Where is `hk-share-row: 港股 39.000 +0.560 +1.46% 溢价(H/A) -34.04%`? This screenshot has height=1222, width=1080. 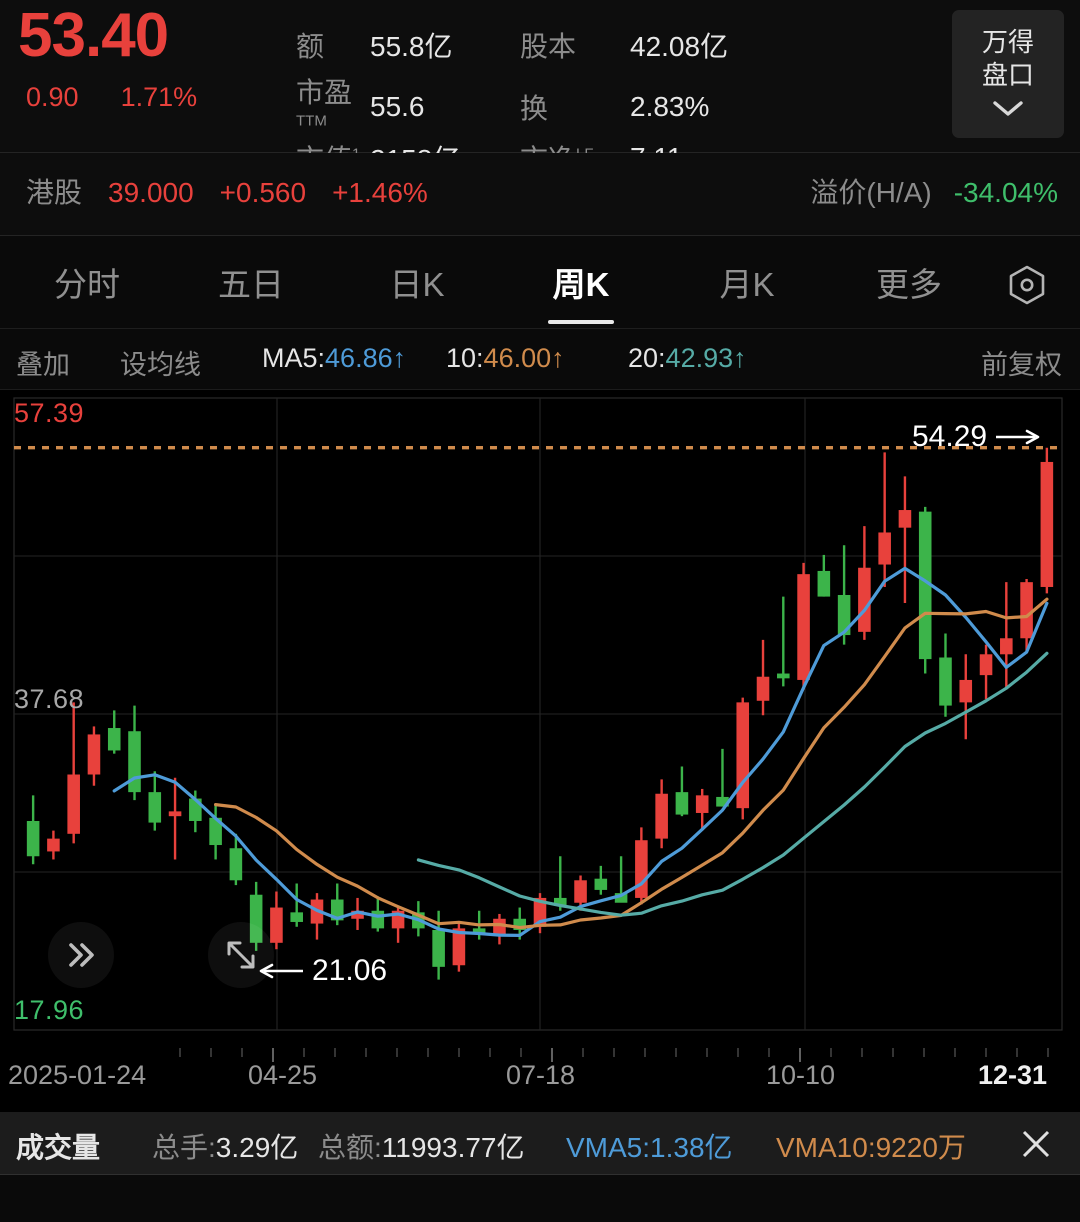 hk-share-row: 港股 39.000 +0.560 +1.46% 溢价(H/A) -34.04% is located at coordinates (540, 194).